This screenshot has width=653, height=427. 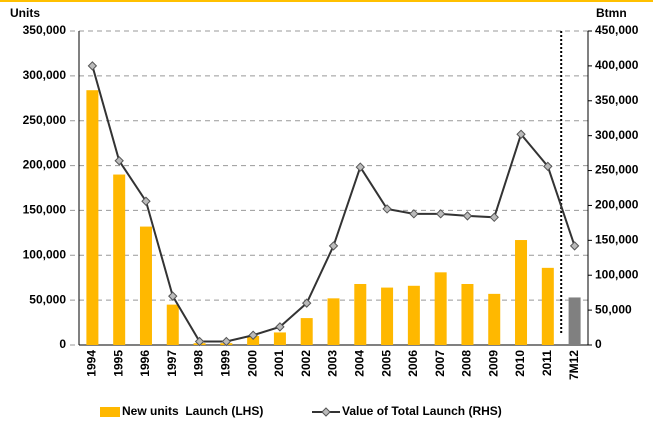 I want to click on y2-tick-label: 450,000, so click(x=617, y=30).